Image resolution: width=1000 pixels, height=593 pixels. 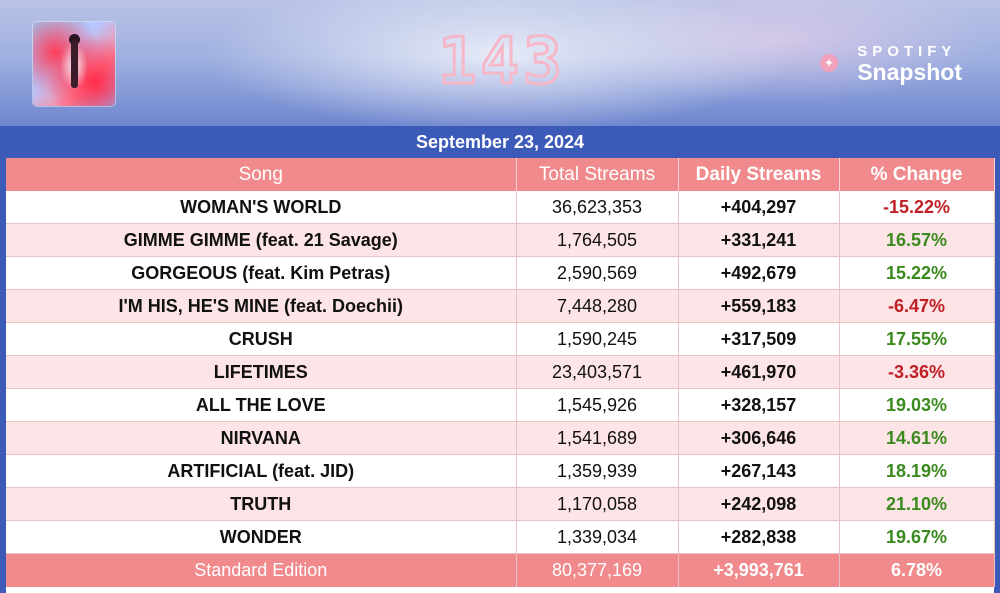 What do you see at coordinates (917, 405) in the screenshot?
I see `percent-change: 19.03%` at bounding box center [917, 405].